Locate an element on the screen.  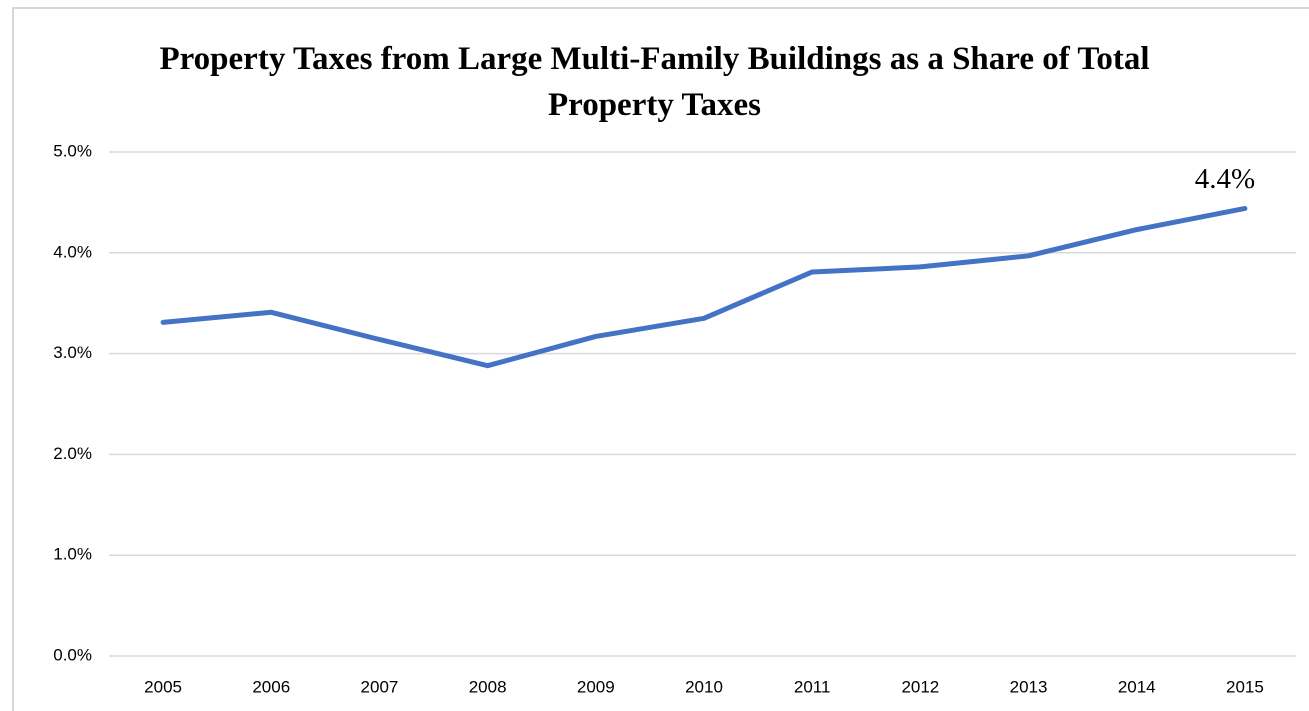
x-tick-label: 2010 is located at coordinates (704, 686).